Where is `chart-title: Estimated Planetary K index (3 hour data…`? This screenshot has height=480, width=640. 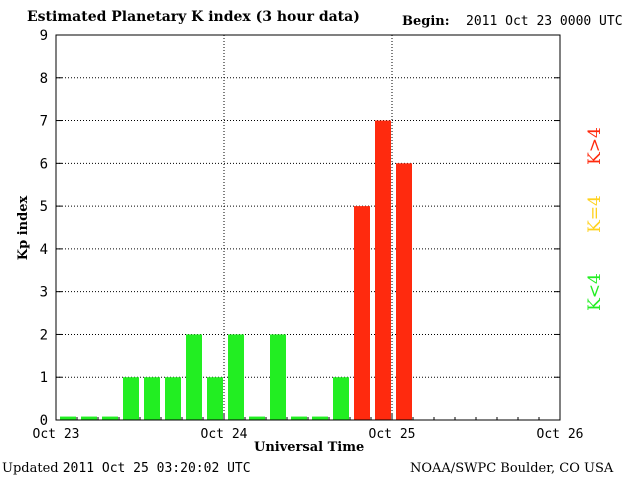 chart-title: Estimated Planetary K index (3 hour data… is located at coordinates (193, 17).